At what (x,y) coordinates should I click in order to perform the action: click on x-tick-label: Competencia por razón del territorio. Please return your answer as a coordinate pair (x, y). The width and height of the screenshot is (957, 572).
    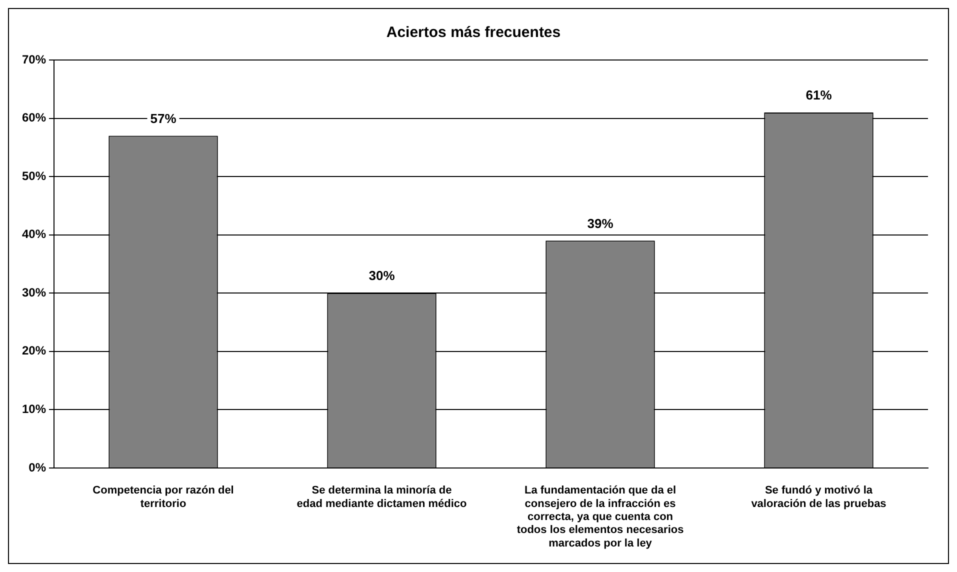
    Looking at the image, I should click on (163, 497).